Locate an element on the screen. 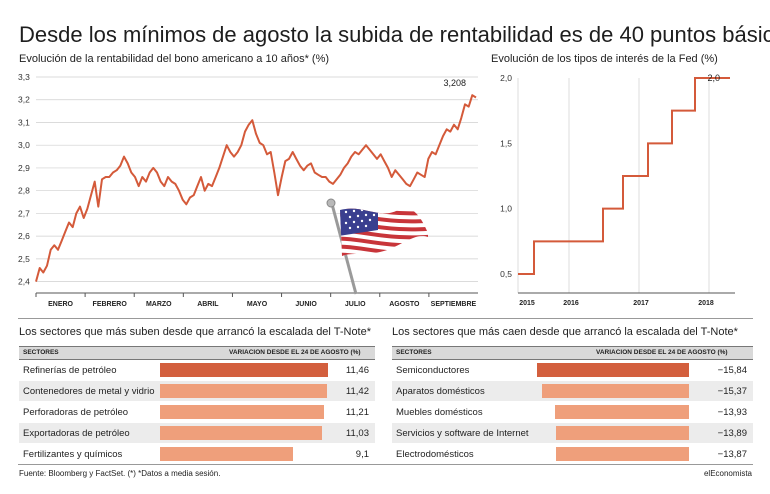 Image resolution: width=770 pixels, height=494 pixels. x-tick-label: SEPTIEMBRE is located at coordinates (454, 304).